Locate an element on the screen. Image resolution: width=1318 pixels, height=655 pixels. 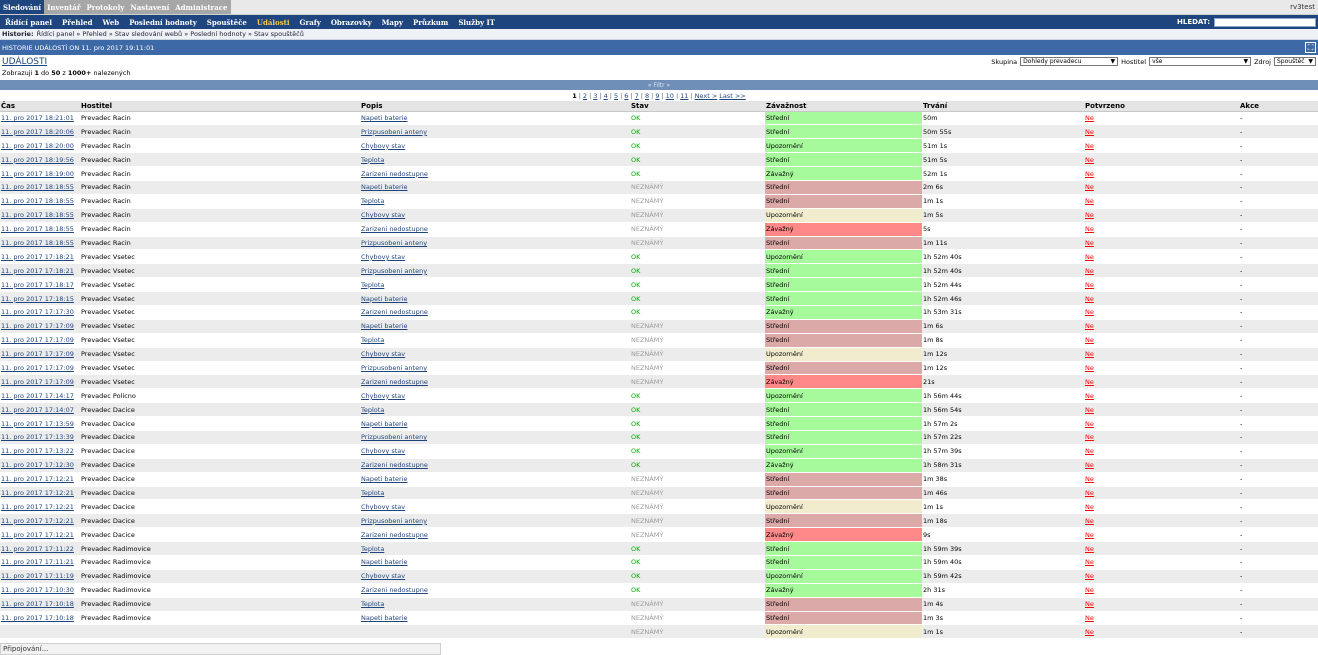
last-page-link: Last >> is located at coordinates (732, 95).